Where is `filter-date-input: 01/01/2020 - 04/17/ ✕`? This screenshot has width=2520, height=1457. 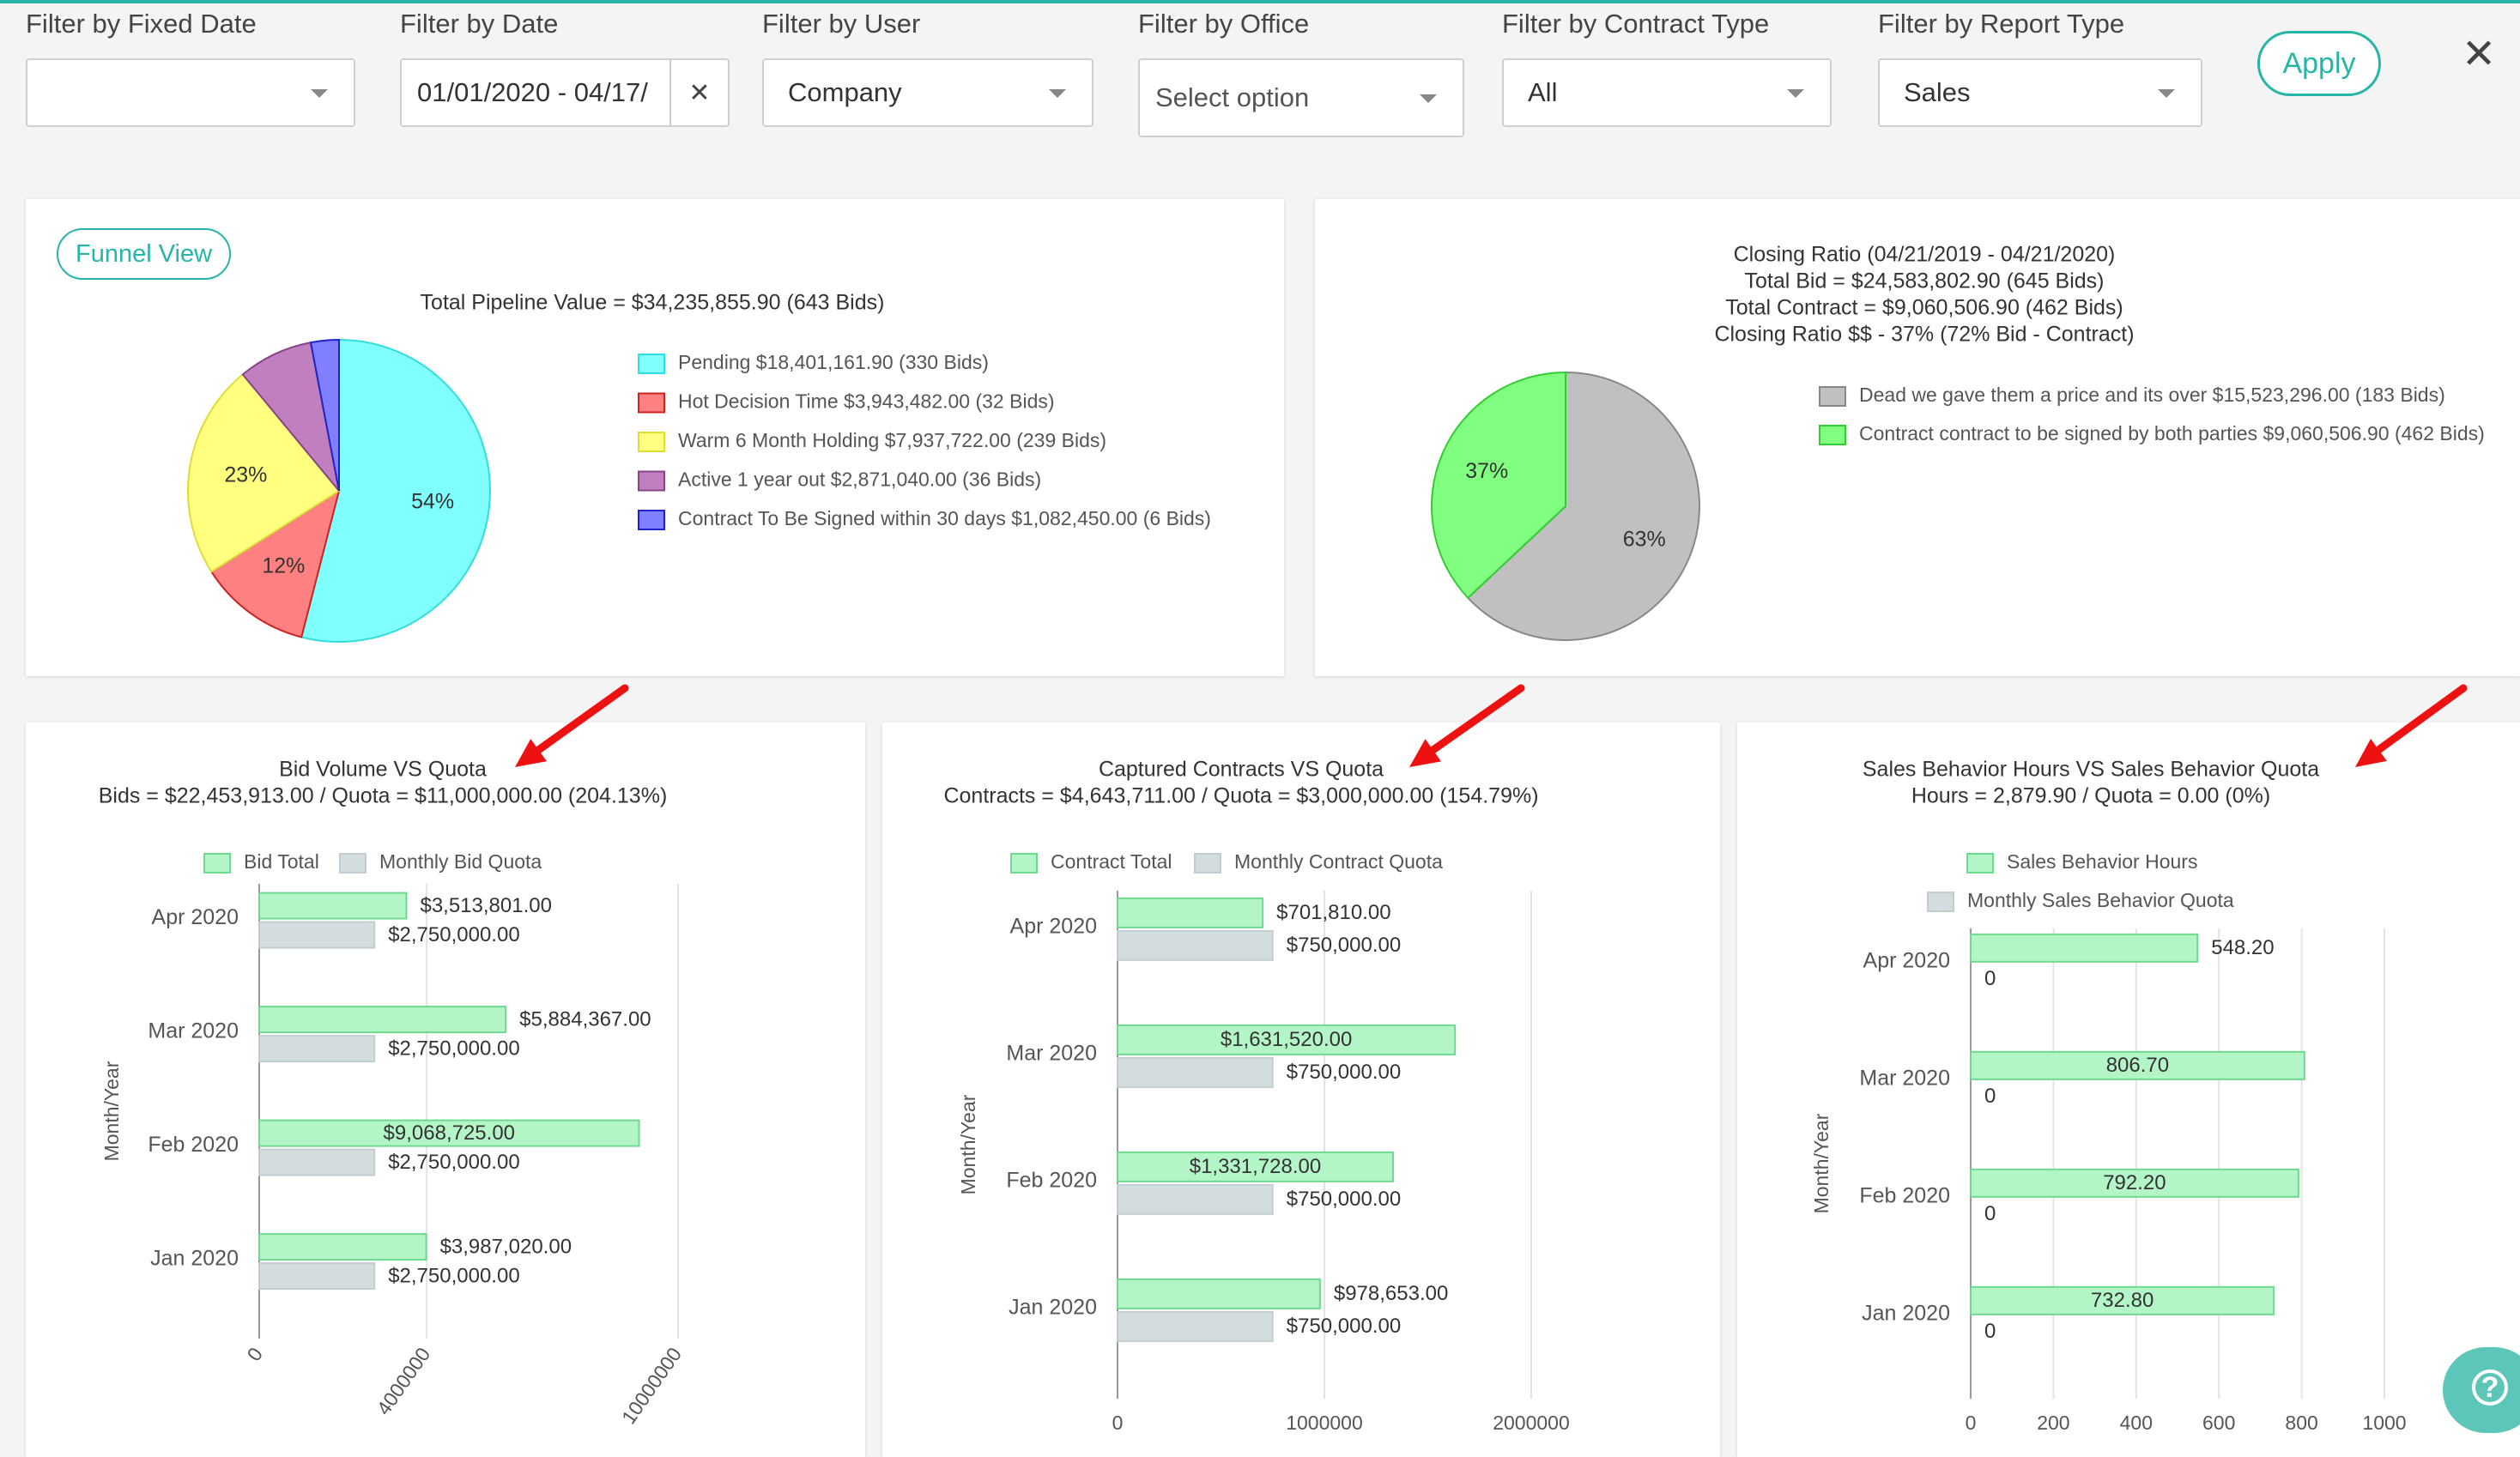 filter-date-input: 01/01/2020 - 04/17/ ✕ is located at coordinates (565, 92).